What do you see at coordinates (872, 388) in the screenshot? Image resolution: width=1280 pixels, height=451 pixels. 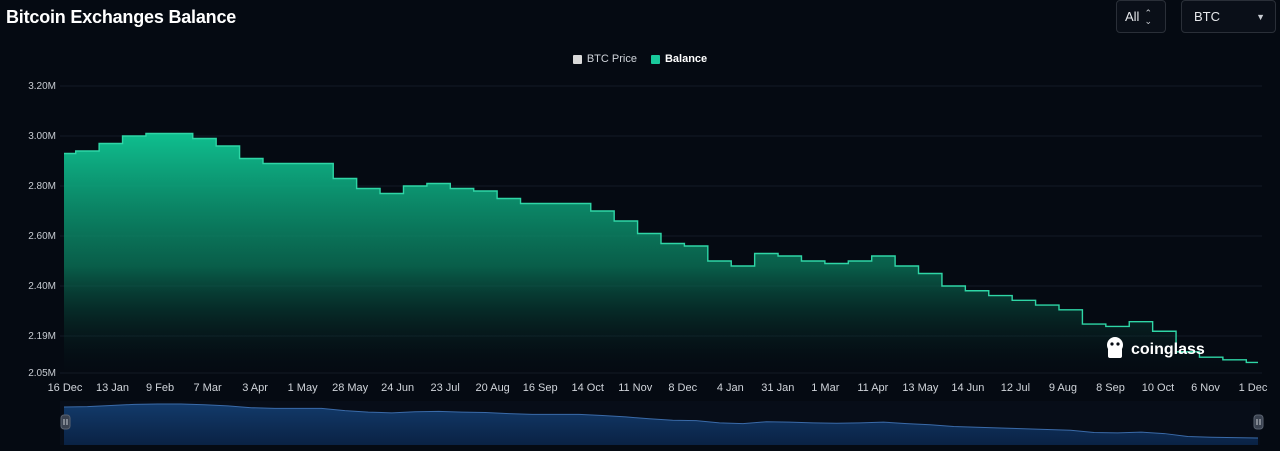 I see `x-tick-label: 11 Apr` at bounding box center [872, 388].